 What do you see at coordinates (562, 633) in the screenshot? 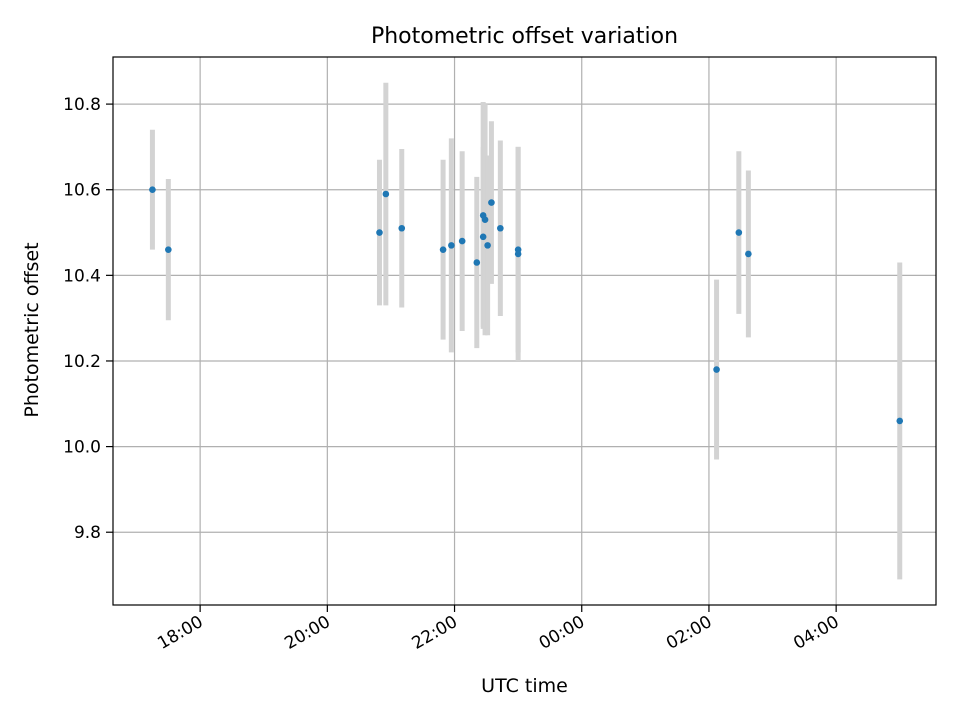
I see `x-tick-label: 00:00` at bounding box center [562, 633].